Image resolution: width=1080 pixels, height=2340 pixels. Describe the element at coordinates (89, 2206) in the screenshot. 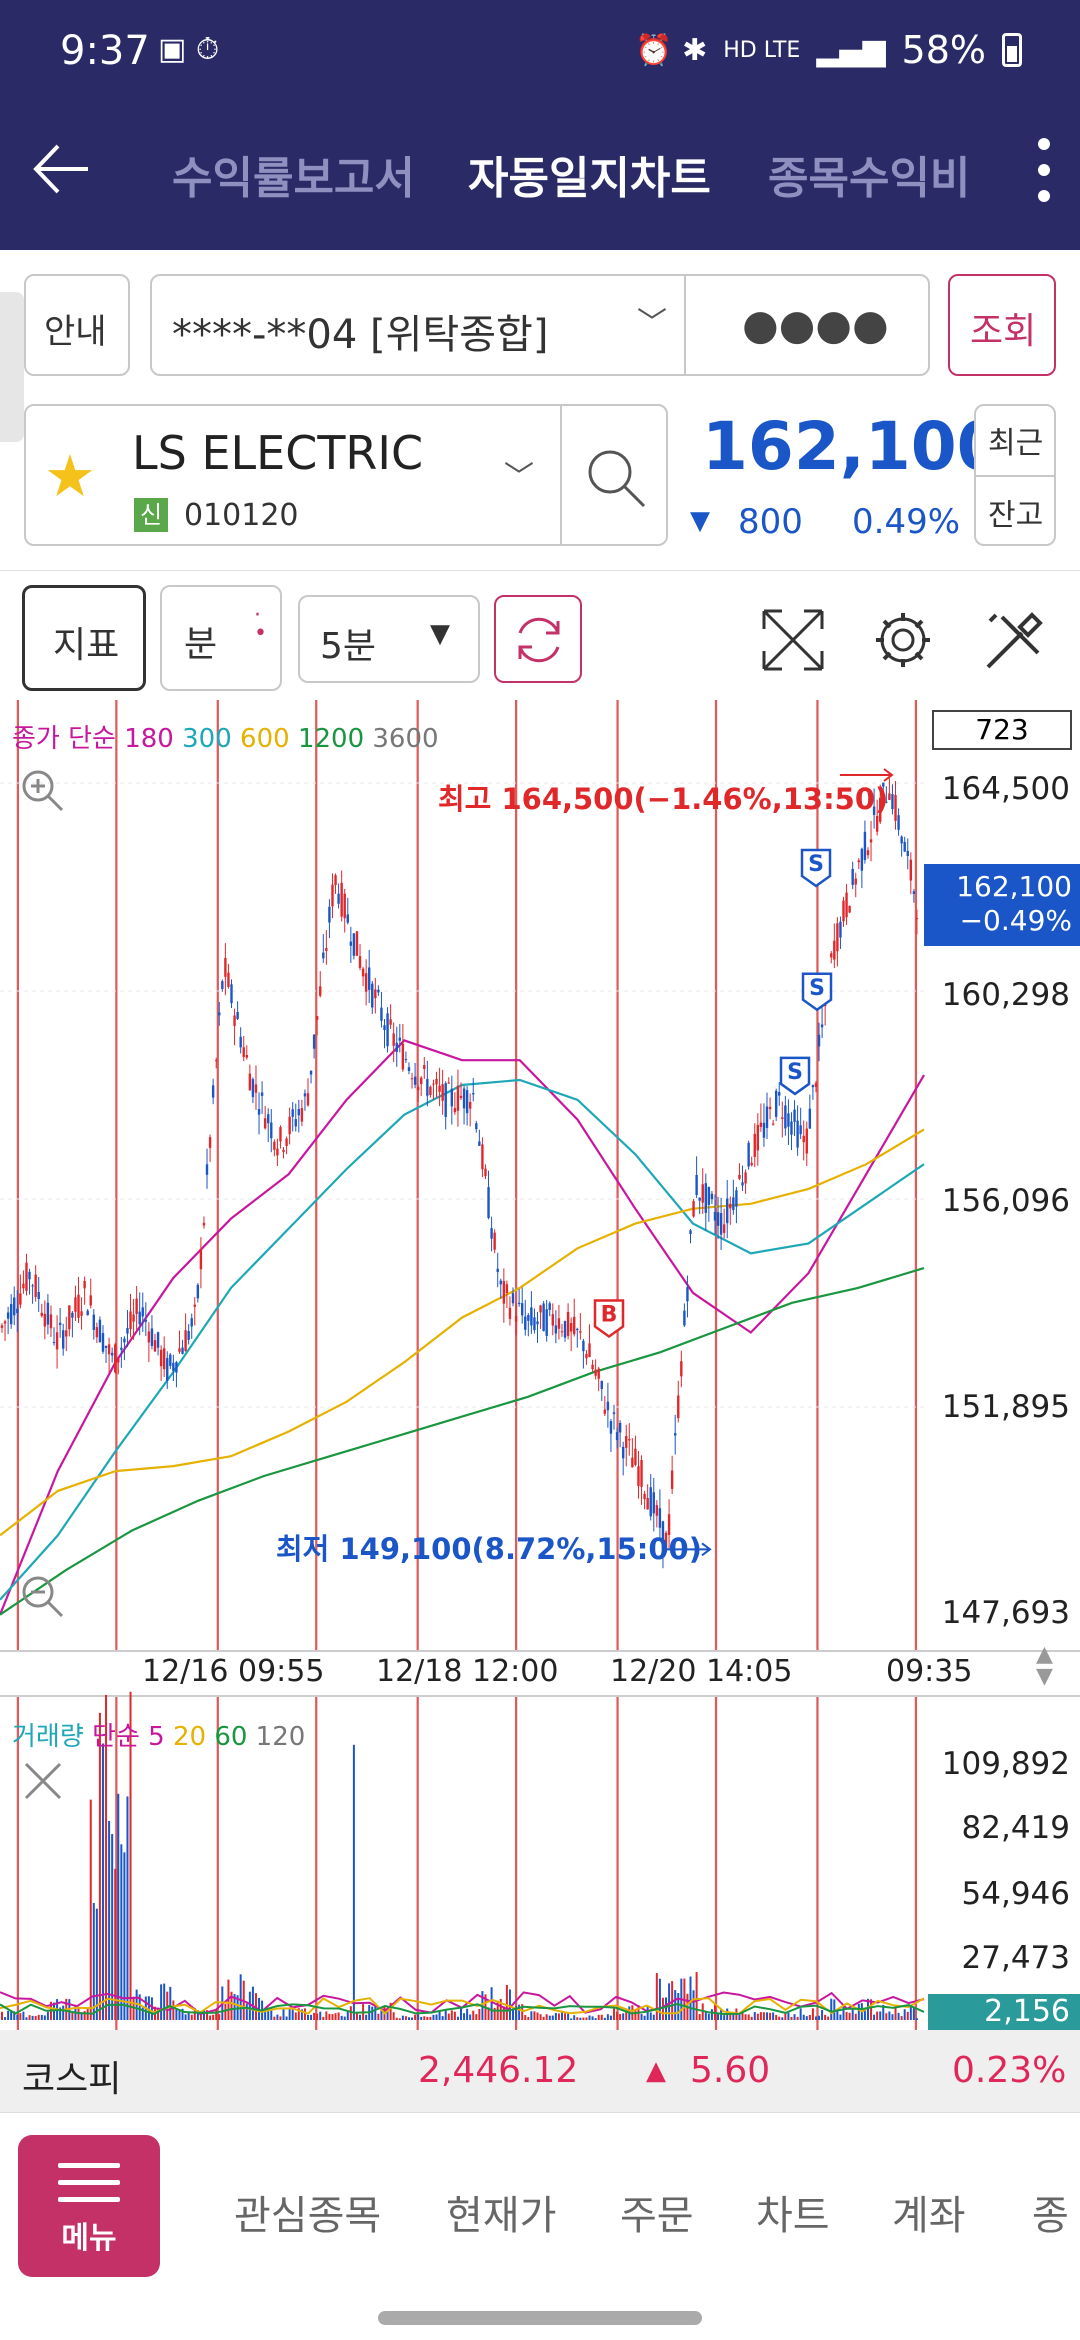

I see `menu-button: 메뉴` at that location.